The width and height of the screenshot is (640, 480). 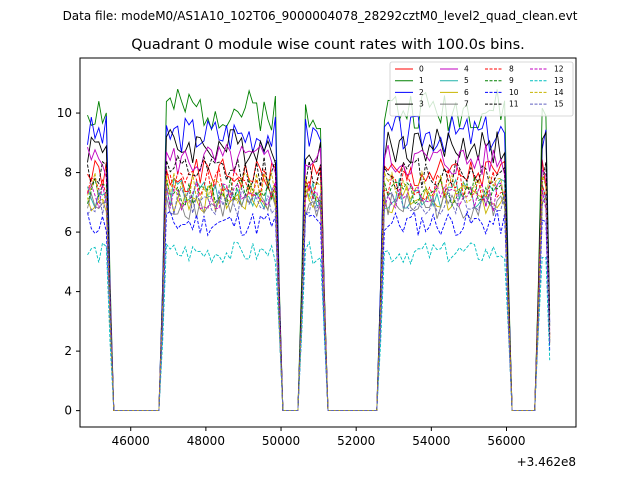 I want to click on legend-label: 13, so click(x=559, y=80).